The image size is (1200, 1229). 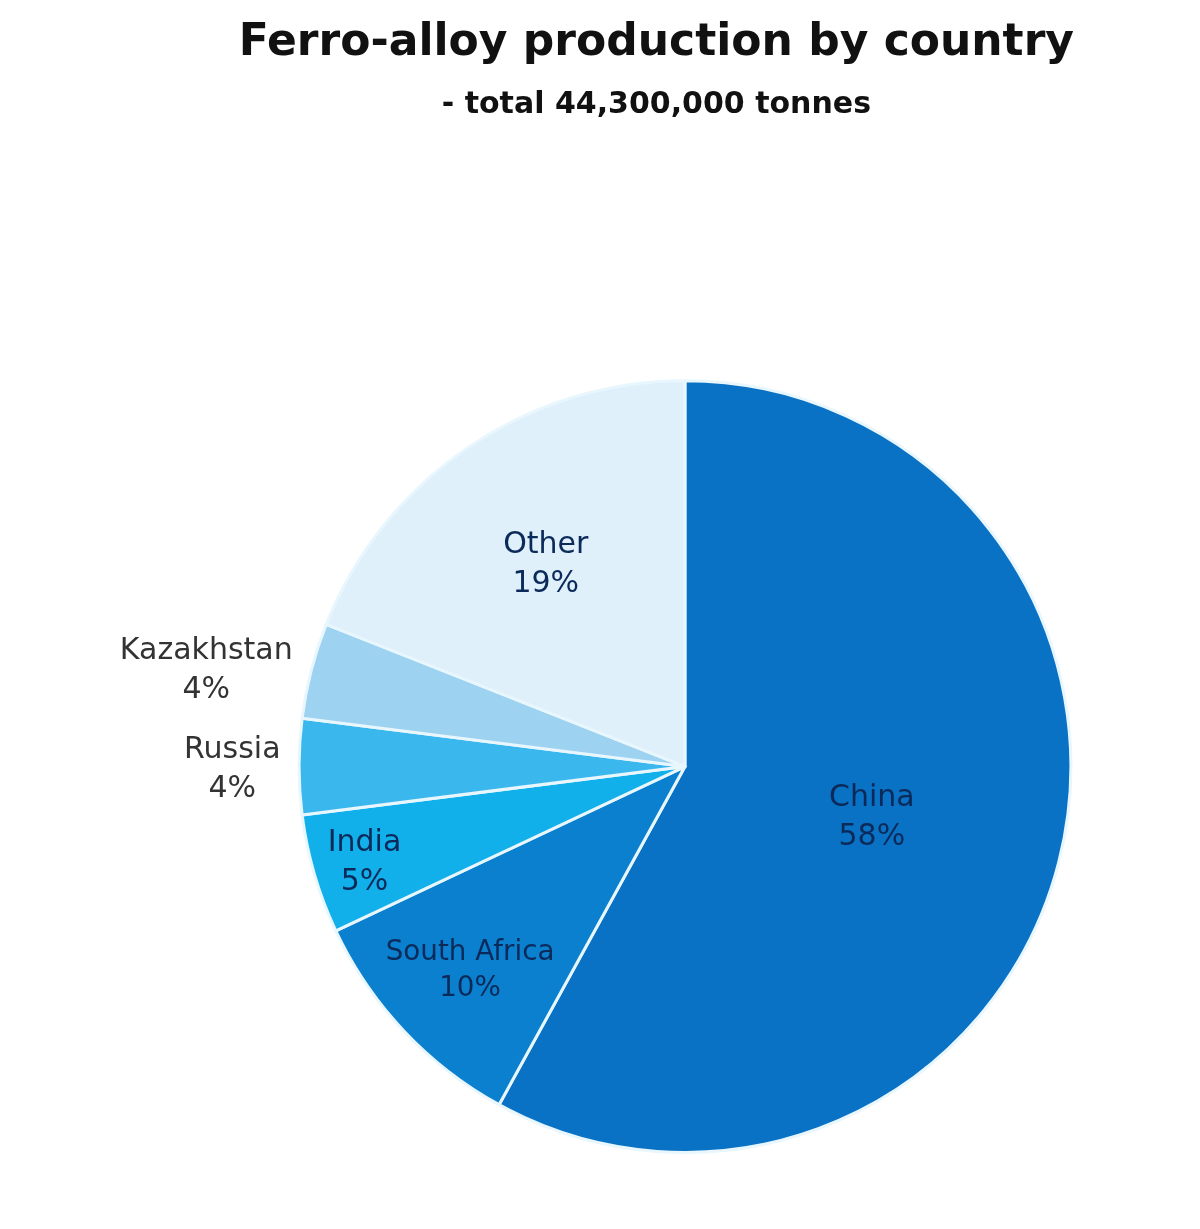 What do you see at coordinates (364, 840) in the screenshot?
I see `slice-label: India` at bounding box center [364, 840].